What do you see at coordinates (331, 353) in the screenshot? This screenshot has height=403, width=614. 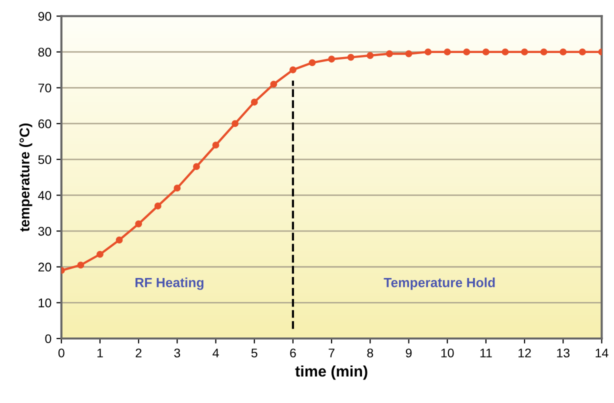 I see `x-tick-label: 7` at bounding box center [331, 353].